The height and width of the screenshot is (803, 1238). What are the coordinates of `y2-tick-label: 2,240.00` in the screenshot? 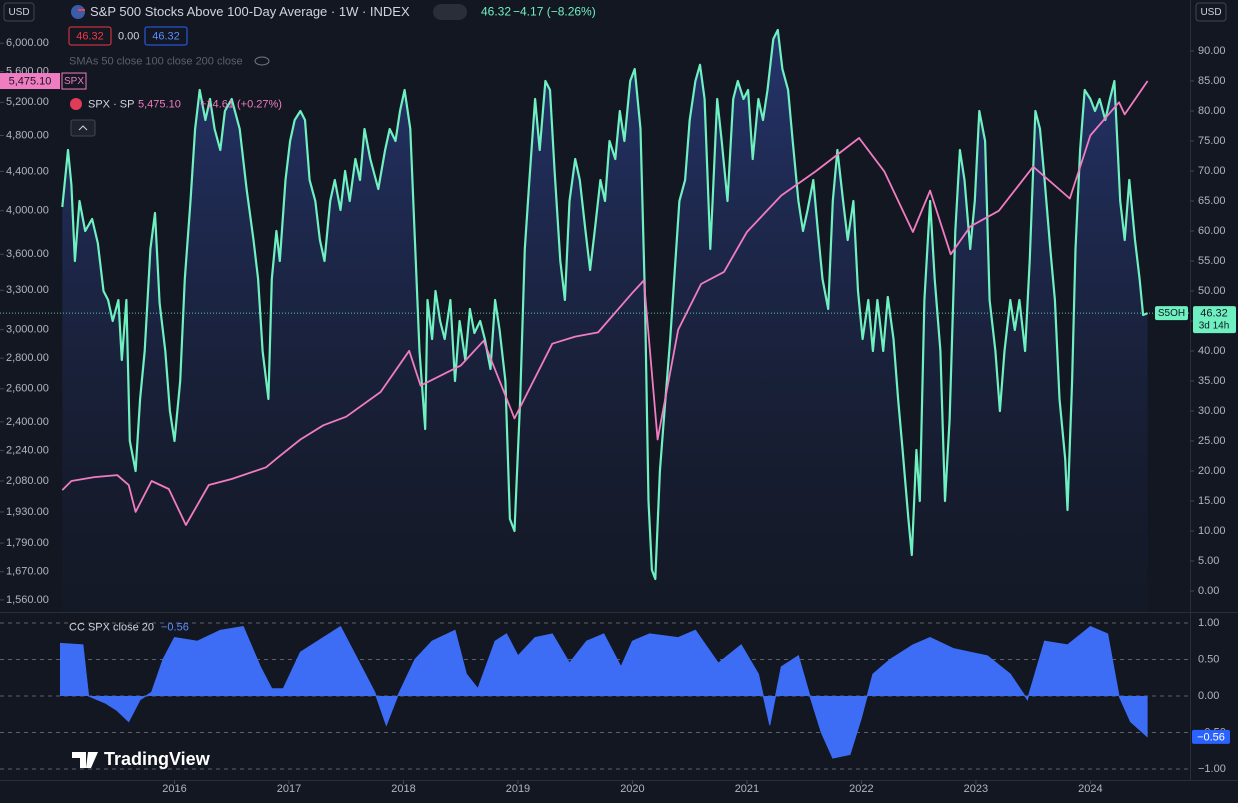 It's located at (27, 450).